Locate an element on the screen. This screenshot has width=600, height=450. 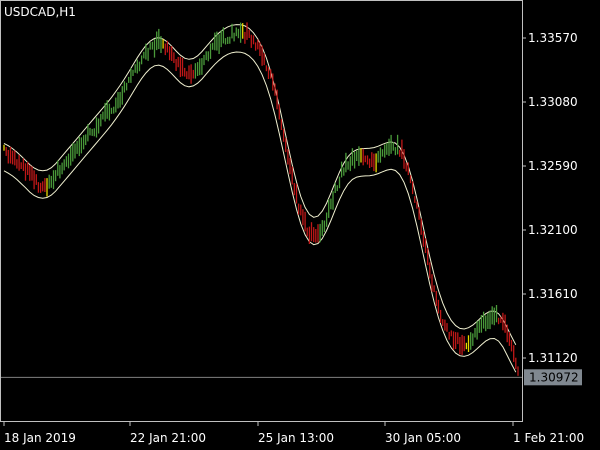
y-tick-label: 1.32590 is located at coordinates (553, 166).